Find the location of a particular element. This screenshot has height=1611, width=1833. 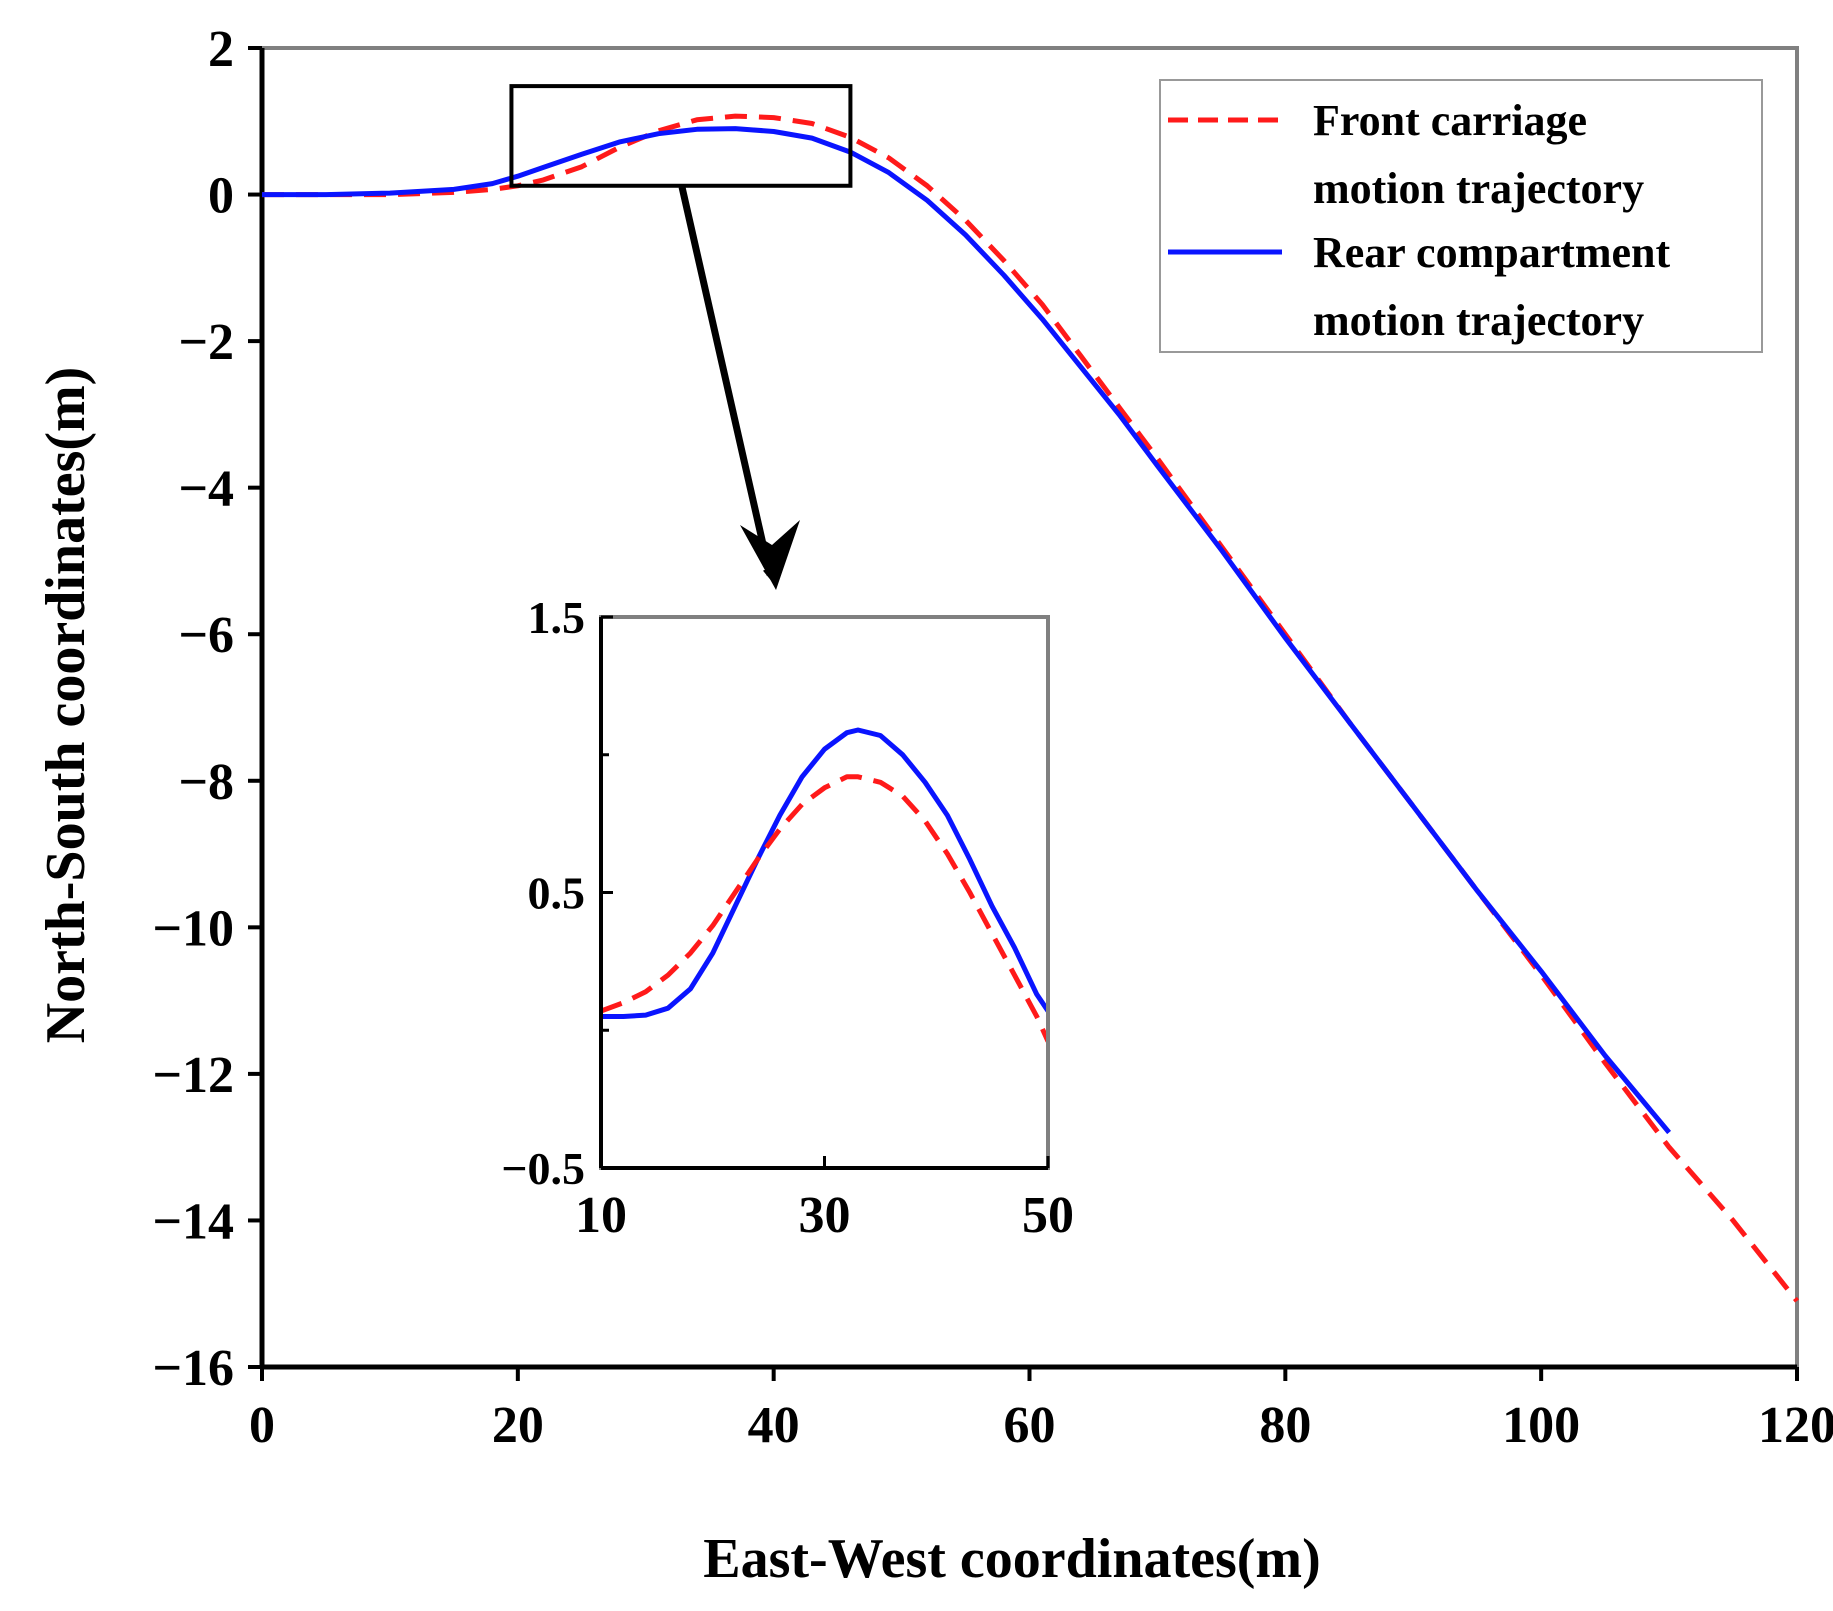

legend-front-line2: motion trajectory is located at coordinates (1478, 188).